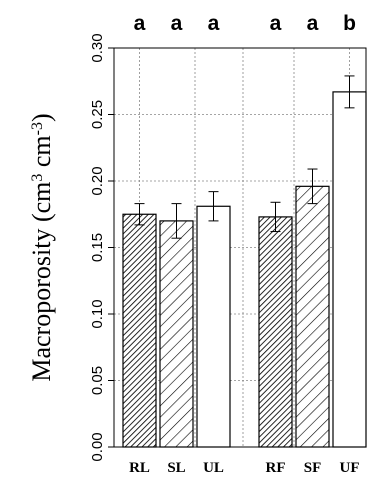  What do you see at coordinates (244, 468) in the screenshot?
I see `x-axis-labels: RL SL UL RF SF UF` at bounding box center [244, 468].